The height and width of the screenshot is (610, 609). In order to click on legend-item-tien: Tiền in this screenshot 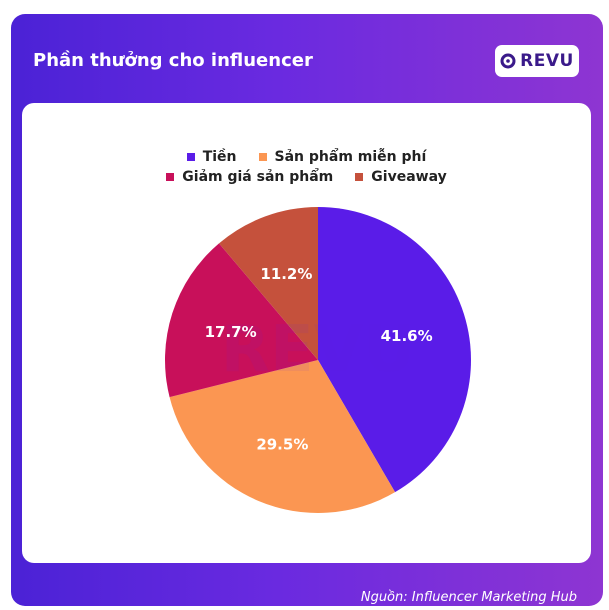, I will do `click(211, 157)`.